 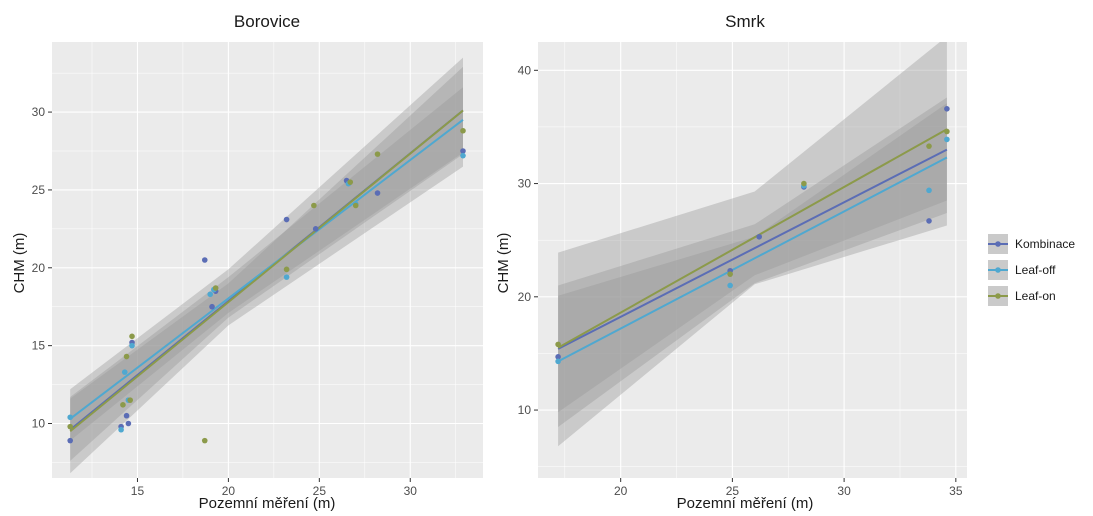 I want to click on fit-line-kombinace, so click(x=752, y=249).